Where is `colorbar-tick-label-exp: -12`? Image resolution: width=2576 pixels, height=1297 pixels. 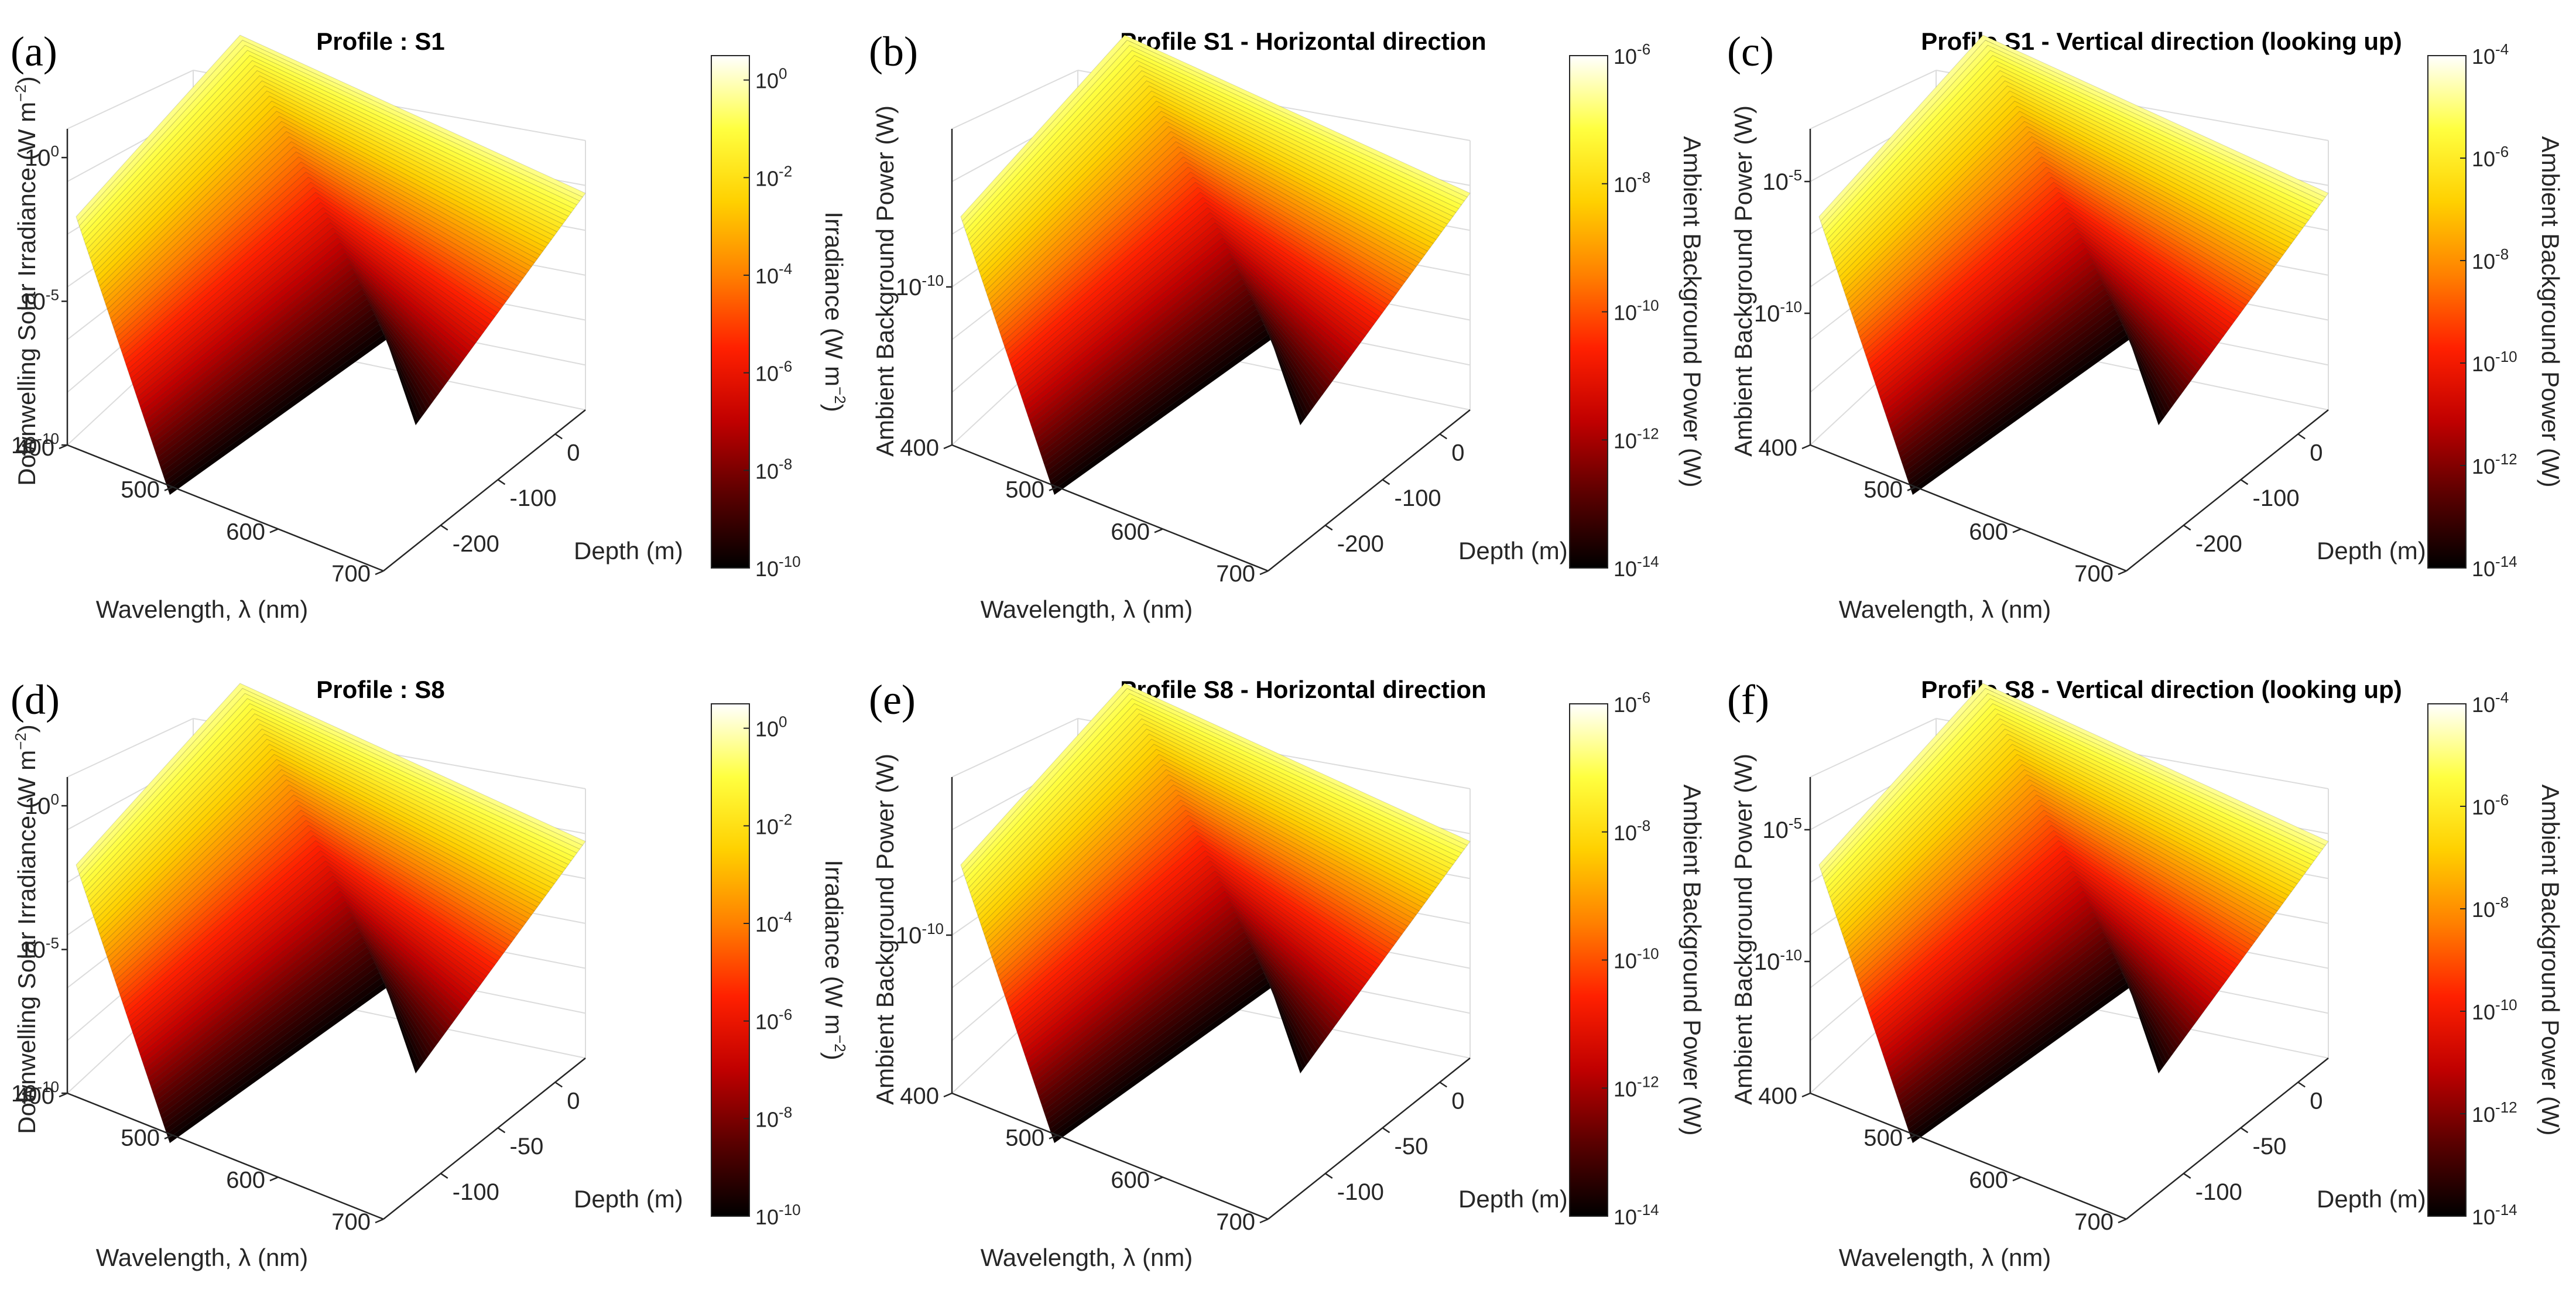 colorbar-tick-label-exp: -12 is located at coordinates (2506, 1107).